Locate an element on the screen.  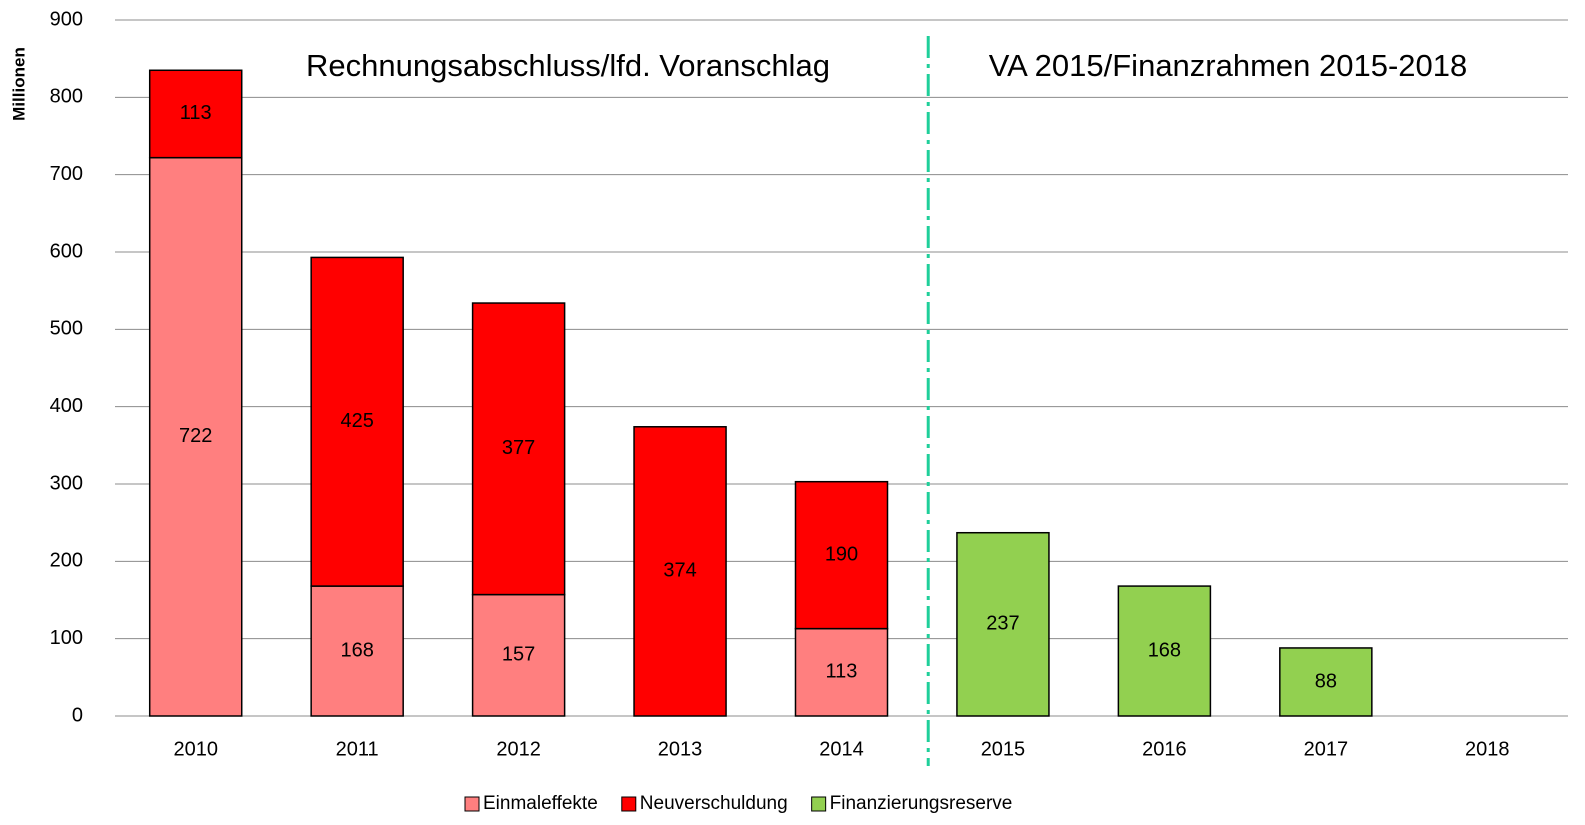
legend-label: Finanzierungsreserve is located at coordinates (921, 803).